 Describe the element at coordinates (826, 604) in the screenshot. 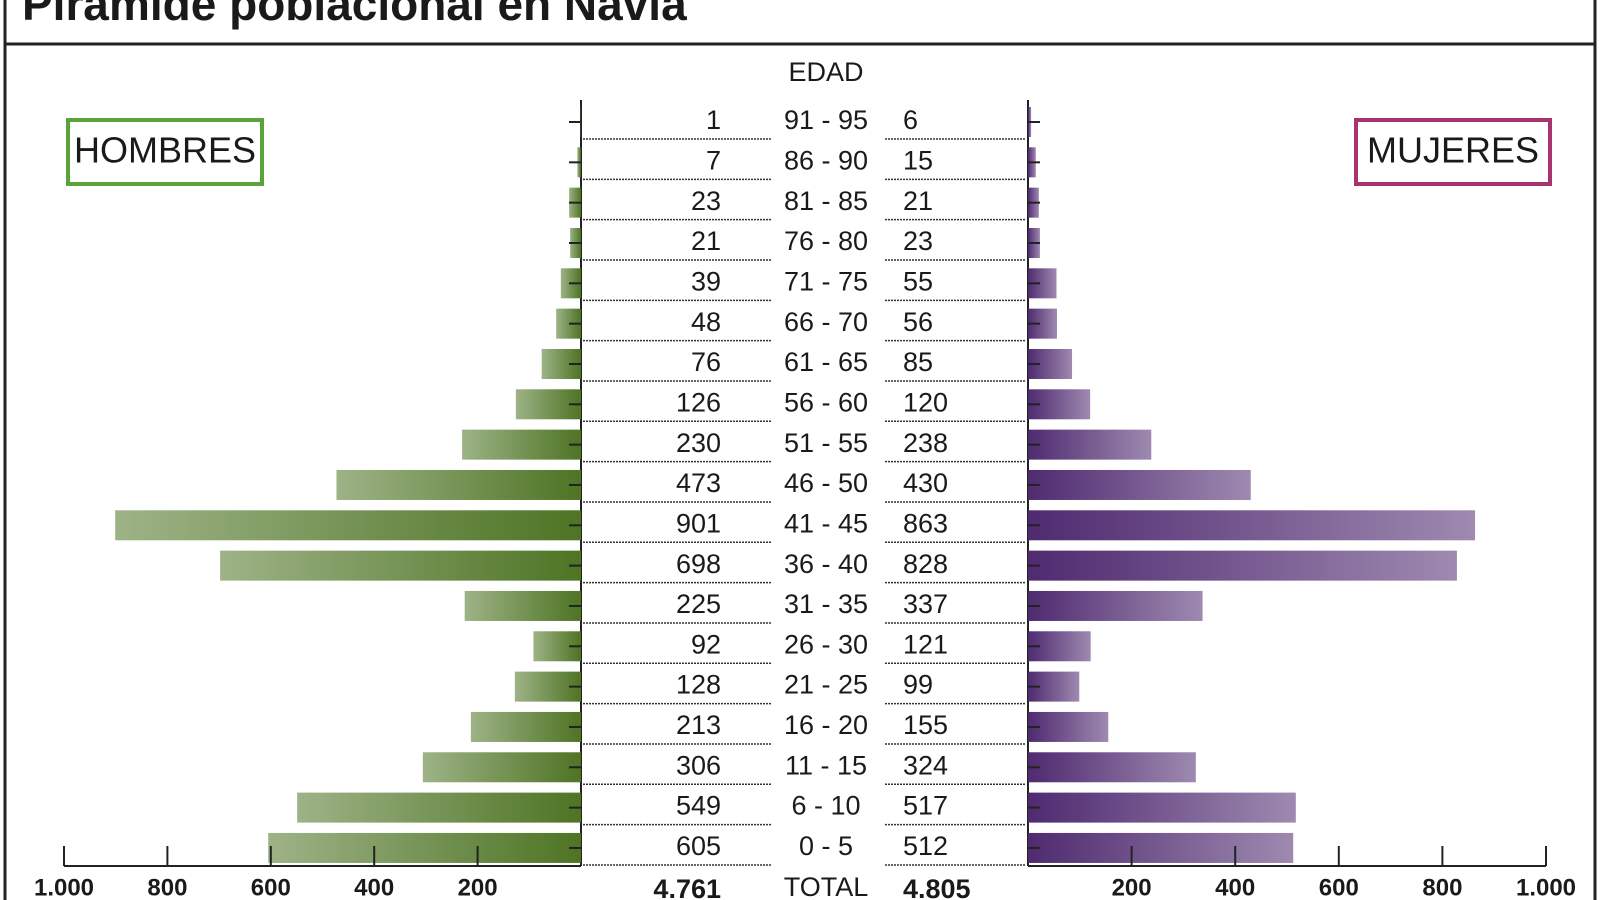

I see `age-label: 31 - 35` at that location.